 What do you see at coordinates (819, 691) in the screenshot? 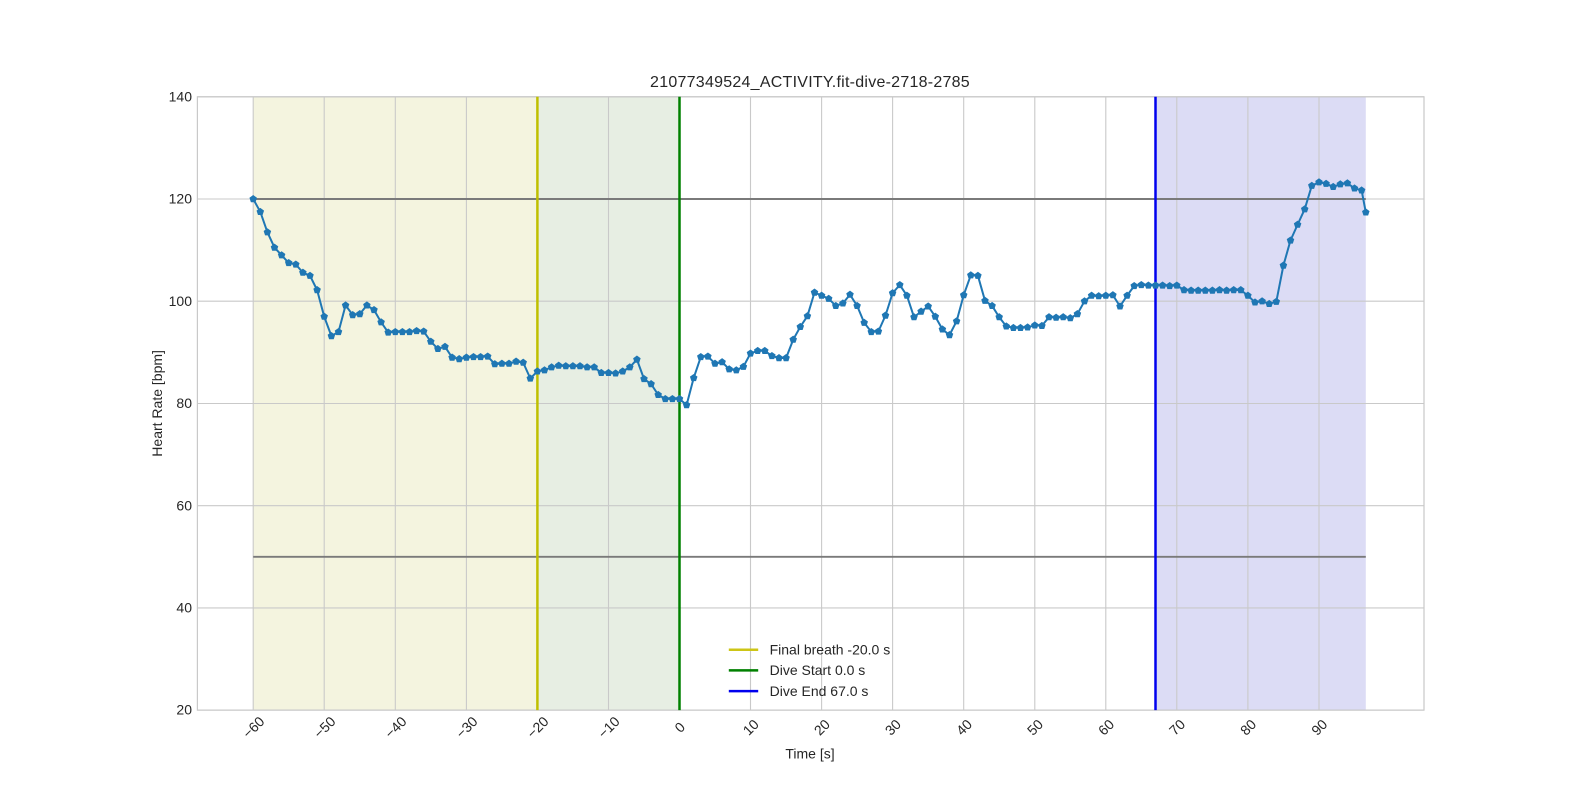
I see `svg-text: Dive End 67.0 s` at bounding box center [819, 691].